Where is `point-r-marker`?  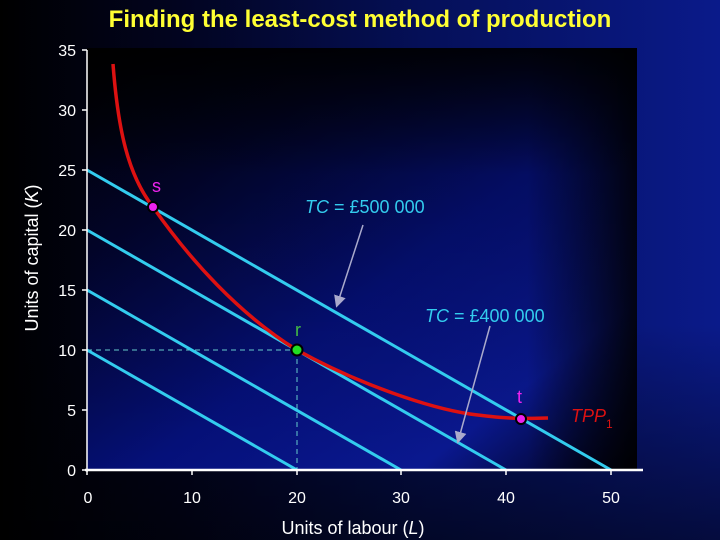 point-r-marker is located at coordinates (297, 350).